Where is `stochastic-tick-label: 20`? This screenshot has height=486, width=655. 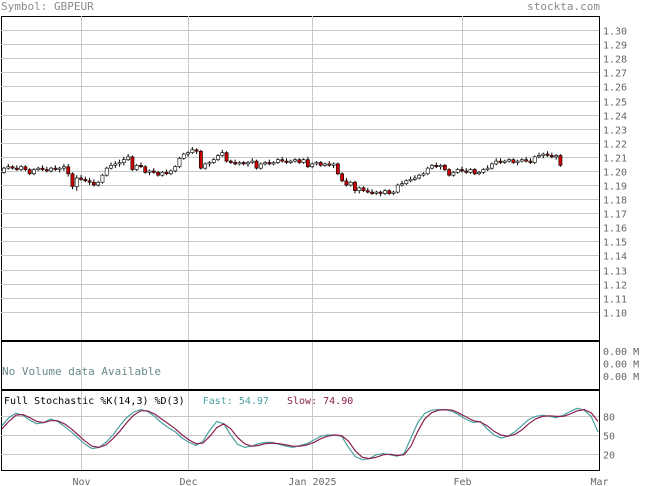 stochastic-tick-label: 20 is located at coordinates (609, 456).